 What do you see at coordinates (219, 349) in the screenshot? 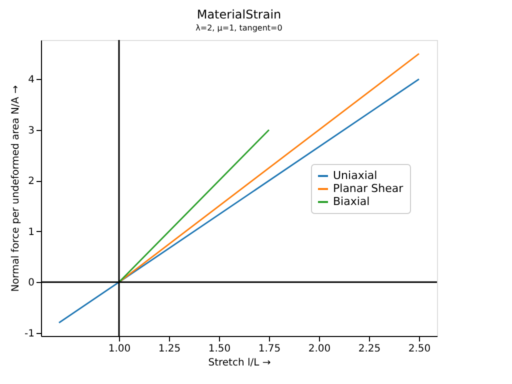
I see `x-tick-label: 1.50` at bounding box center [219, 349].